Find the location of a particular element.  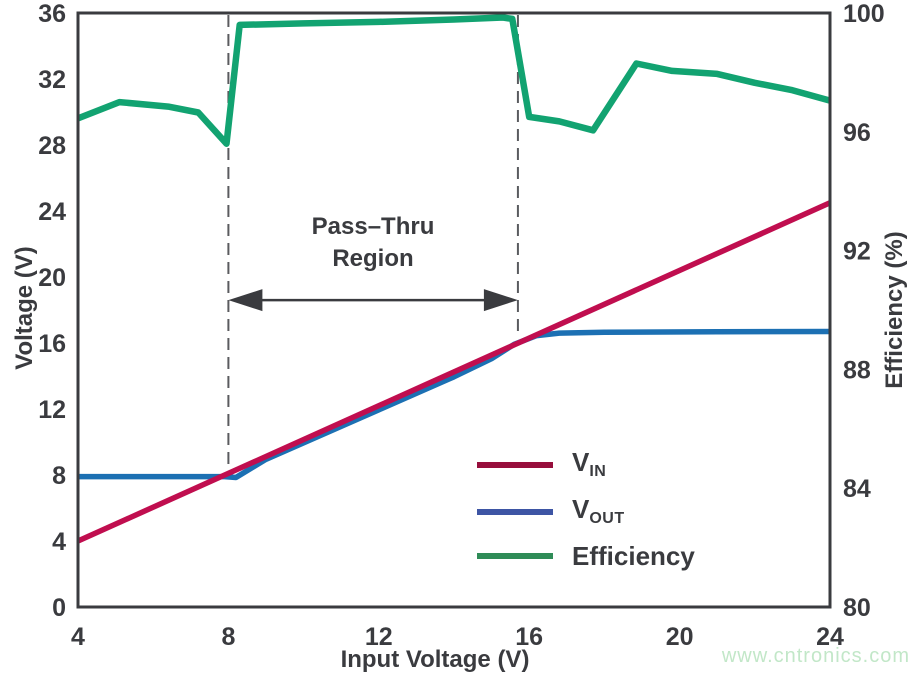

x-tick-label: 16 is located at coordinates (529, 637).